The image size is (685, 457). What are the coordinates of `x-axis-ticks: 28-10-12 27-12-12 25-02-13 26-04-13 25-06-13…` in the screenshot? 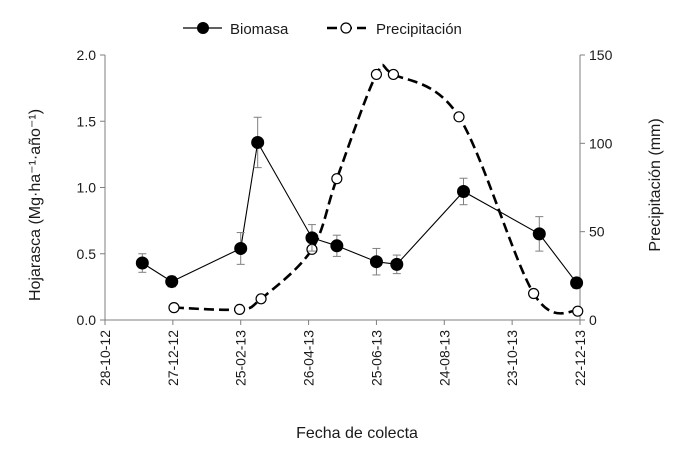 It's located at (342, 353).